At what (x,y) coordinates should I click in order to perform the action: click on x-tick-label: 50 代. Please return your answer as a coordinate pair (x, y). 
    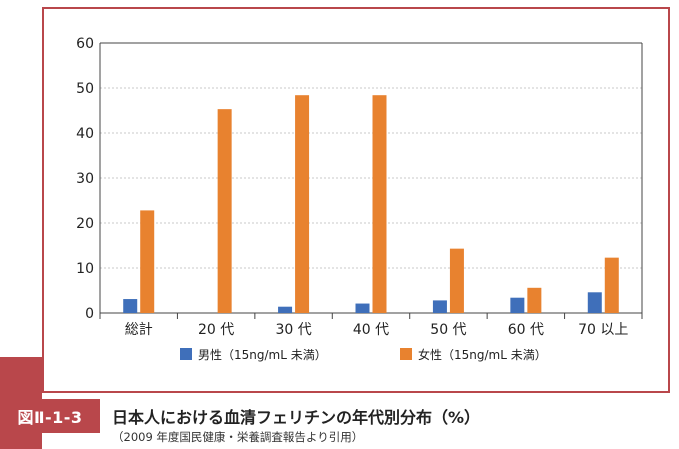
    Looking at the image, I should click on (448, 330).